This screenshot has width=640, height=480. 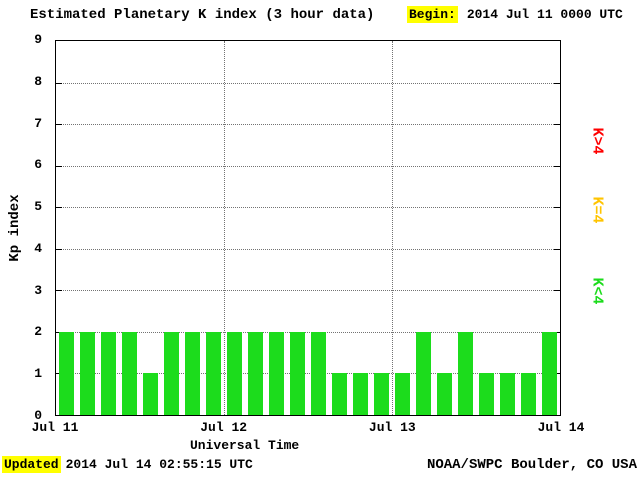 What do you see at coordinates (25, 228) in the screenshot?
I see `y-axis-tick-labels: 0 1 2 3 4 5 6 7 8 9` at bounding box center [25, 228].